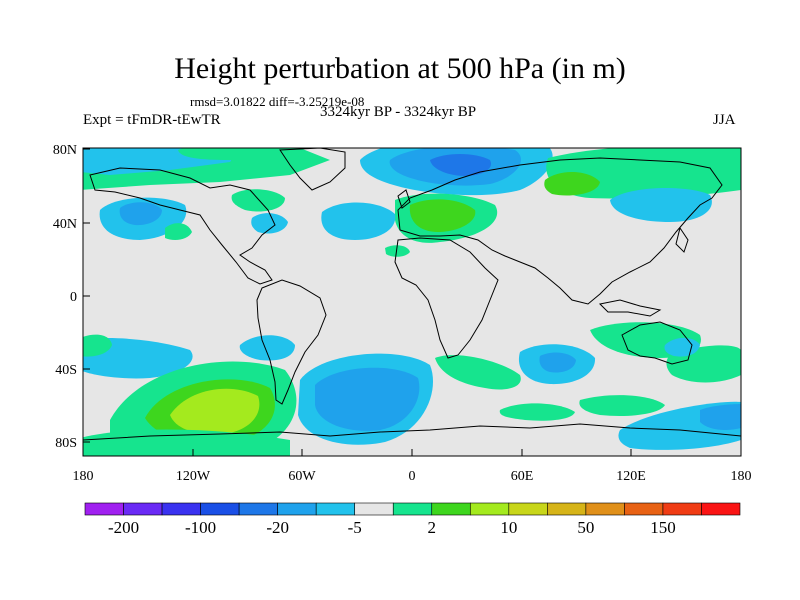 The height and width of the screenshot is (600, 800). Describe the element at coordinates (367, 399) in the screenshot. I see `contour-blue-south-atlantic-core` at that location.